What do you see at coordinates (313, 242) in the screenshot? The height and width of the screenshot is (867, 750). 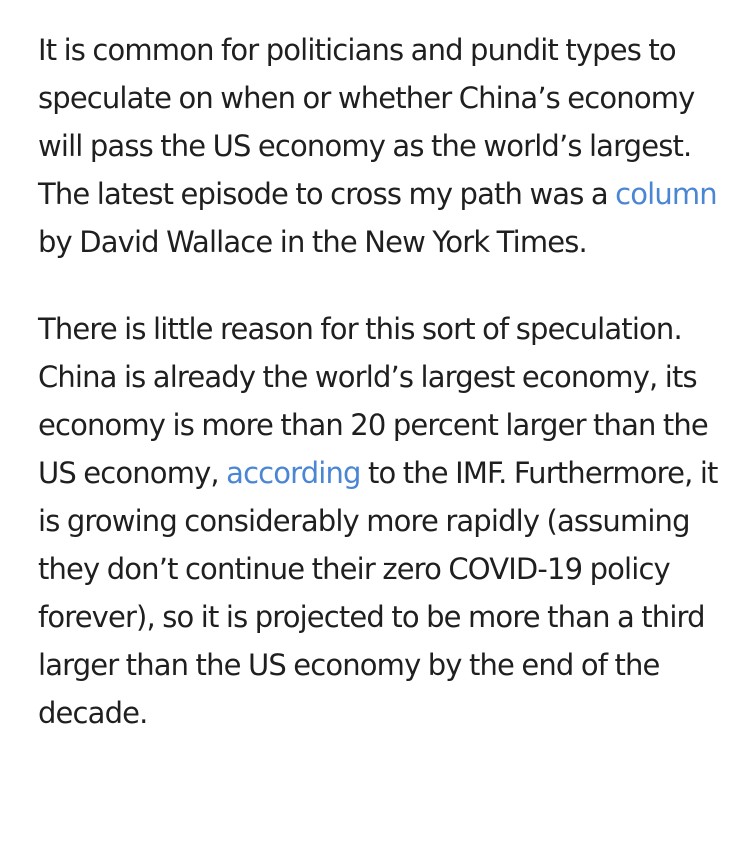 I see `paragraph-1-text-end: by David Wallace in the New York Times.` at bounding box center [313, 242].